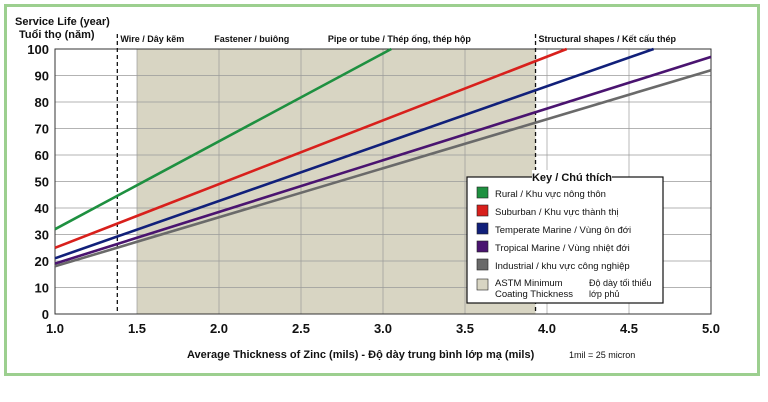 Image resolution: width=768 pixels, height=402 pixels. Describe the element at coordinates (563, 230) in the screenshot. I see `legend-label-temperate: Temperate Marine / Vùng ôn đới` at that location.